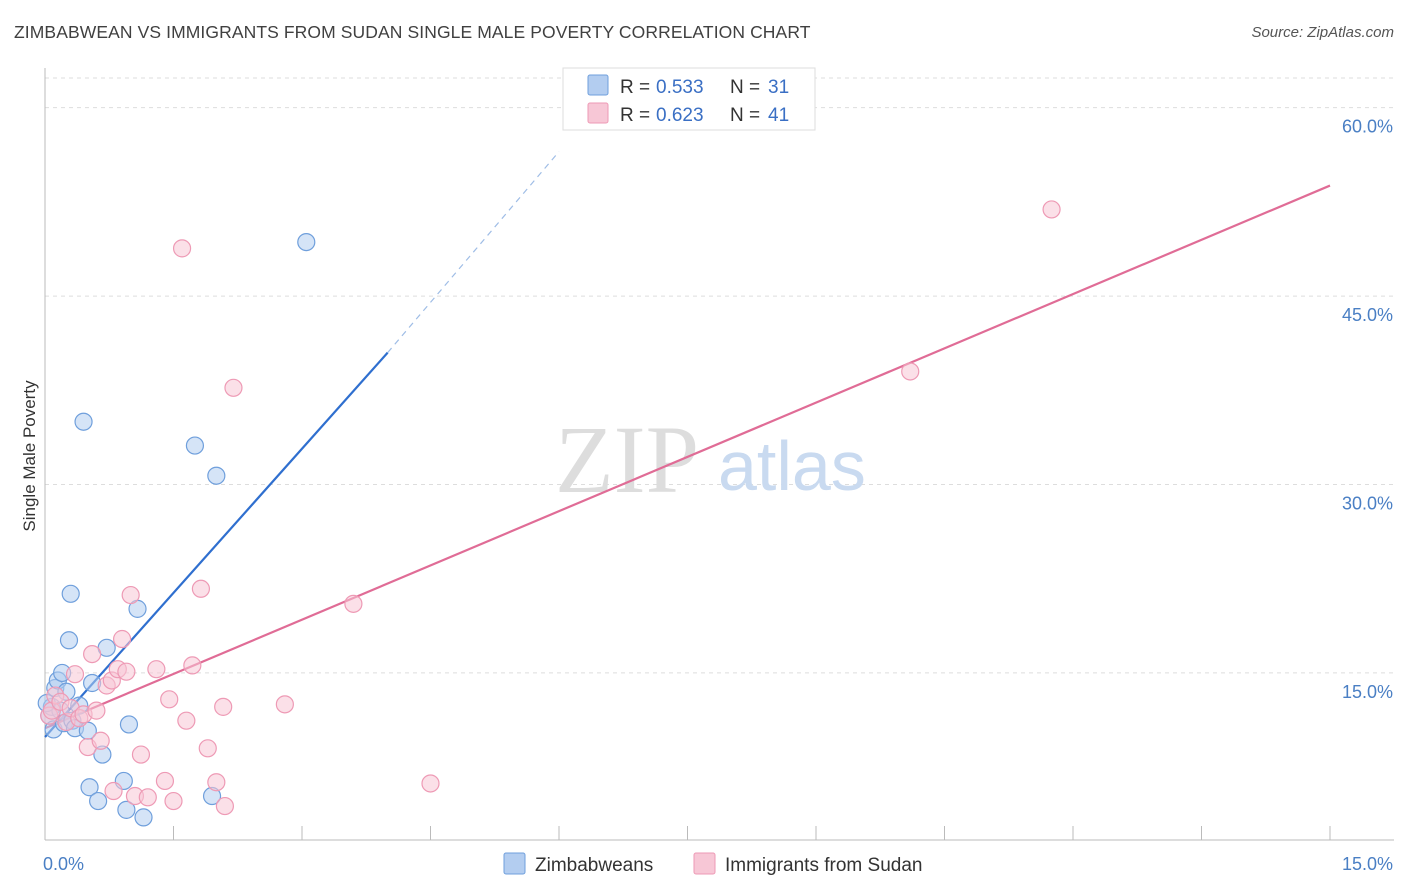  I want to click on trend-line-zimbabweans, so click(216, 544).